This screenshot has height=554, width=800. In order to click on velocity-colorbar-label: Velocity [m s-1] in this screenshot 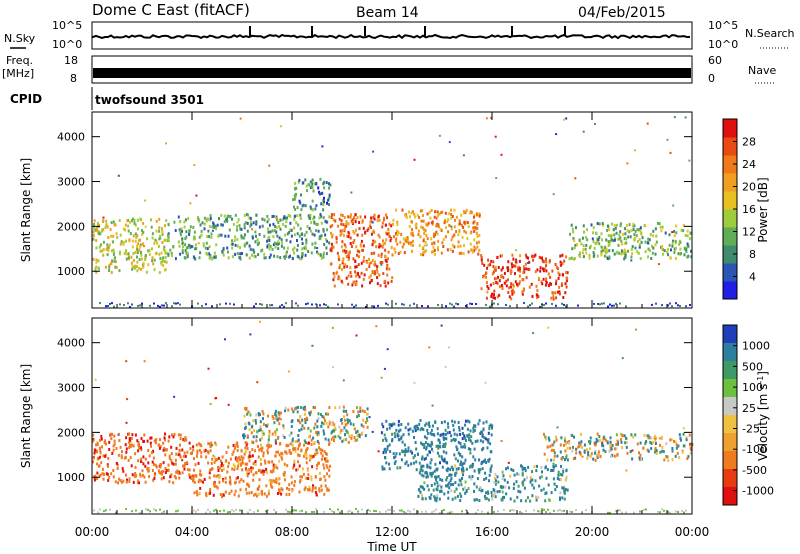, I will do `click(763, 416)`.